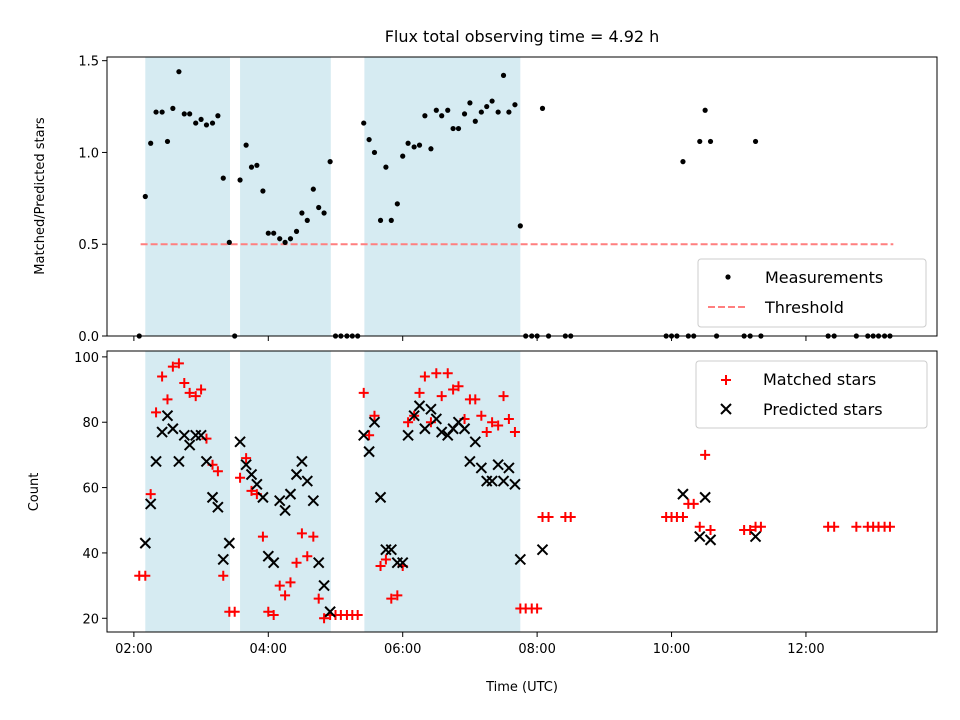 The width and height of the screenshot is (960, 720). What do you see at coordinates (804, 307) in the screenshot?
I see `legend-threshold-label: Threshold` at bounding box center [804, 307].